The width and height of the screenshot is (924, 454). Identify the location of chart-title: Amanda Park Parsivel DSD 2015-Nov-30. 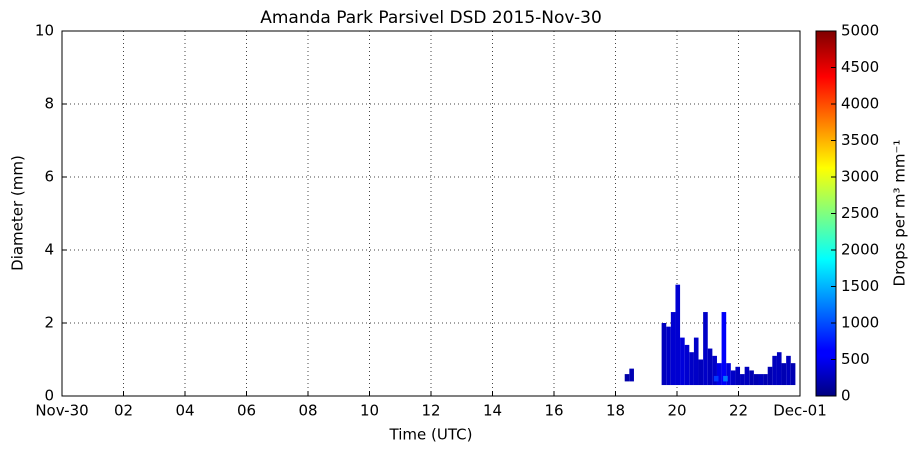
(431, 18).